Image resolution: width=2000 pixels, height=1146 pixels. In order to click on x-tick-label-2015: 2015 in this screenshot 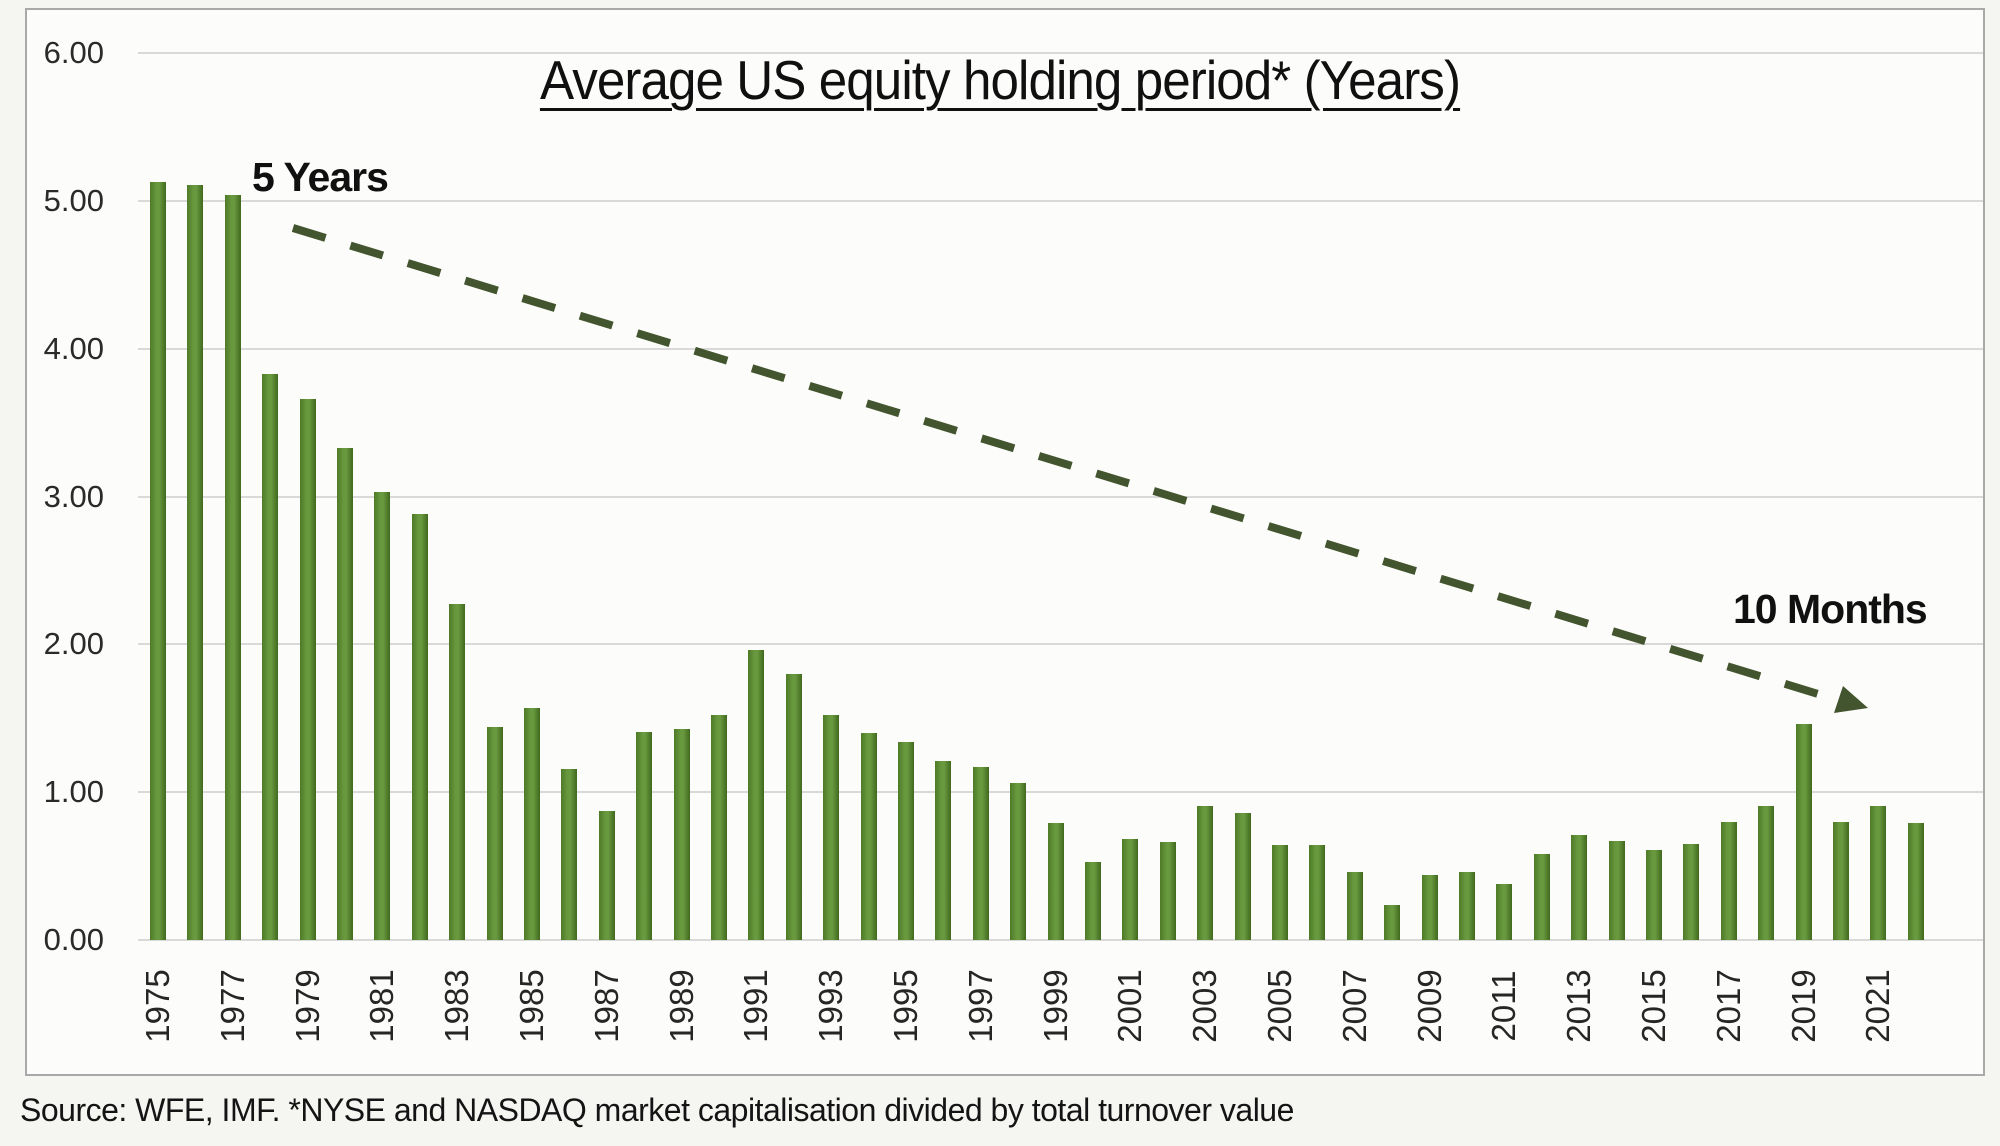, I will do `click(1653, 1006)`.